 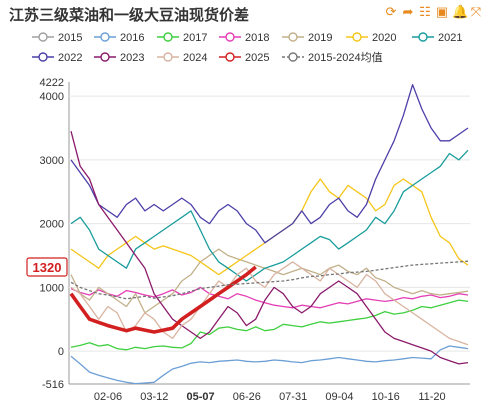 What do you see at coordinates (168, 37) in the screenshot?
I see `legend-marker-2017` at bounding box center [168, 37].